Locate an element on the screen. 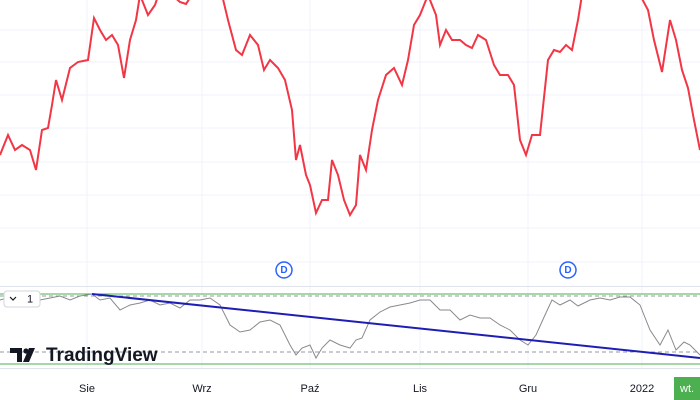 This screenshot has height=400, width=700. x-tick-label: Lis is located at coordinates (420, 389).